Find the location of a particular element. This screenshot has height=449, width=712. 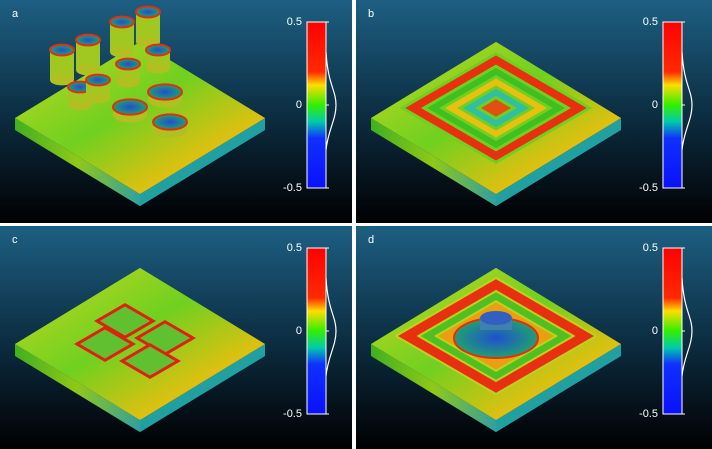

step is located at coordinates (496, 108).